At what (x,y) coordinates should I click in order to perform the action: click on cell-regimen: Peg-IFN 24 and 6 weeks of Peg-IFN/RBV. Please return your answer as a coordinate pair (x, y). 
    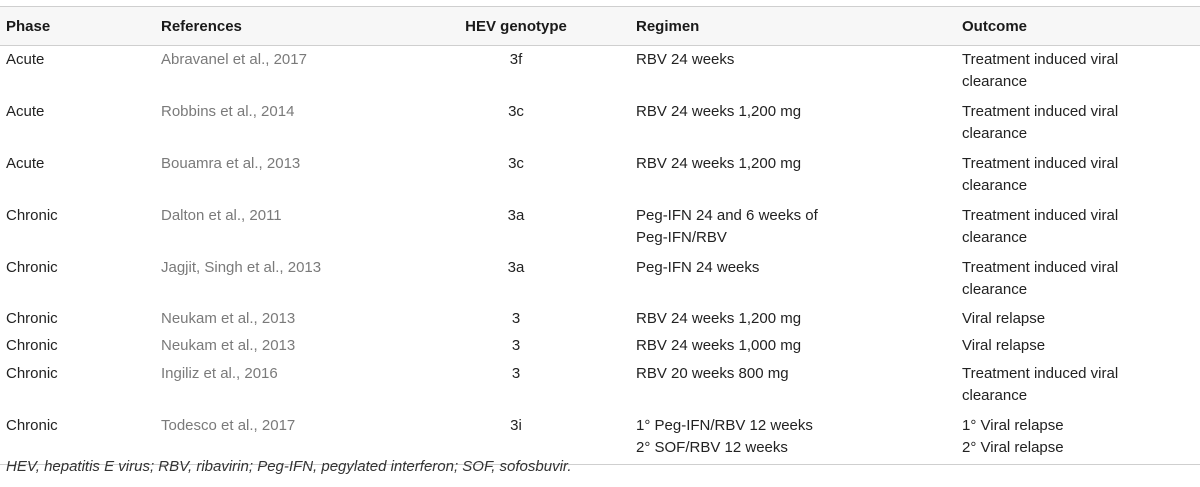
    Looking at the image, I should click on (799, 228).